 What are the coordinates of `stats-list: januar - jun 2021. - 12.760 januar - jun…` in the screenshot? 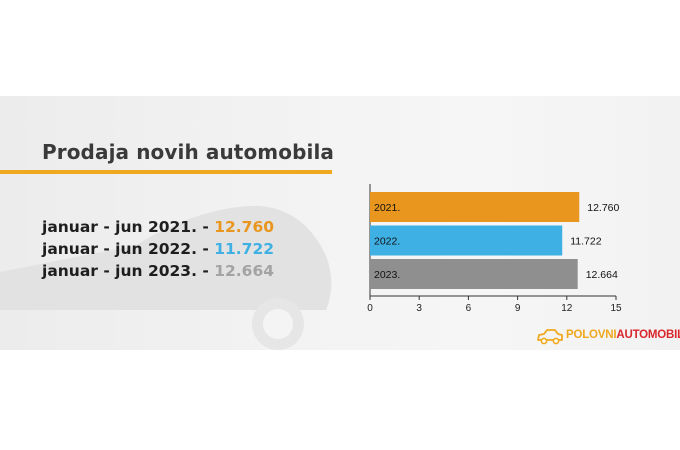 It's located at (158, 249).